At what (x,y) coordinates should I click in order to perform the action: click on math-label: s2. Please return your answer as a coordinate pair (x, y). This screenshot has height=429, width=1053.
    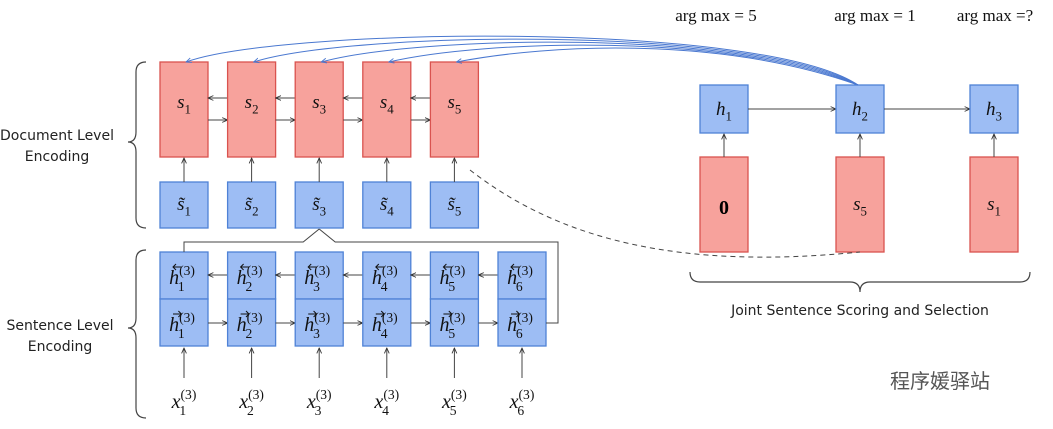
    Looking at the image, I should click on (252, 104).